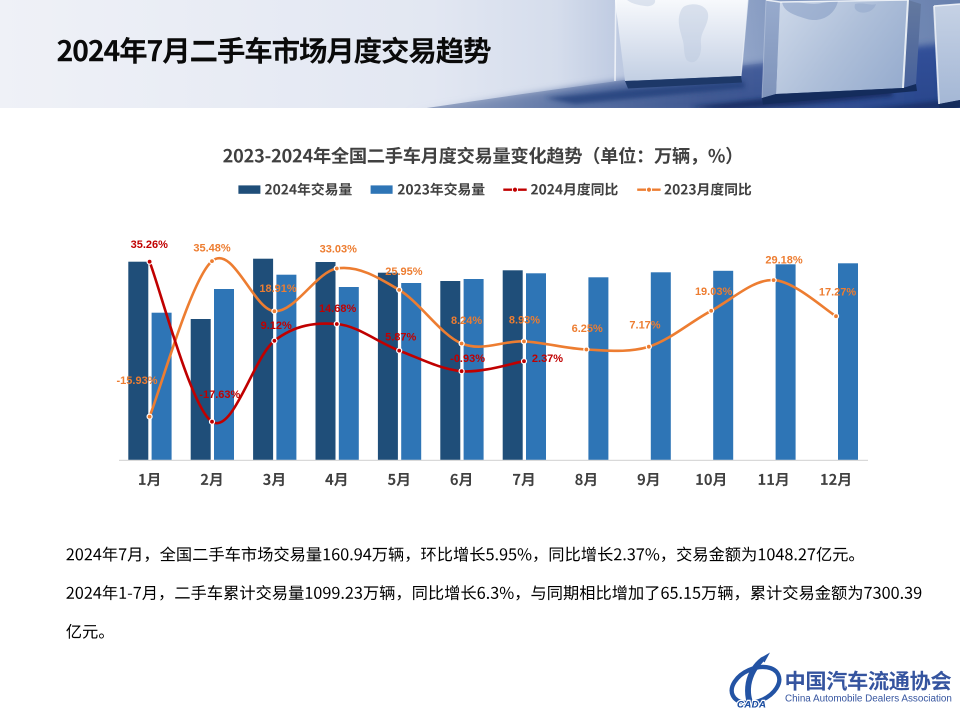 This screenshot has width=960, height=720. What do you see at coordinates (150, 245) in the screenshot?
I see `svg-text: 35.26%` at bounding box center [150, 245].